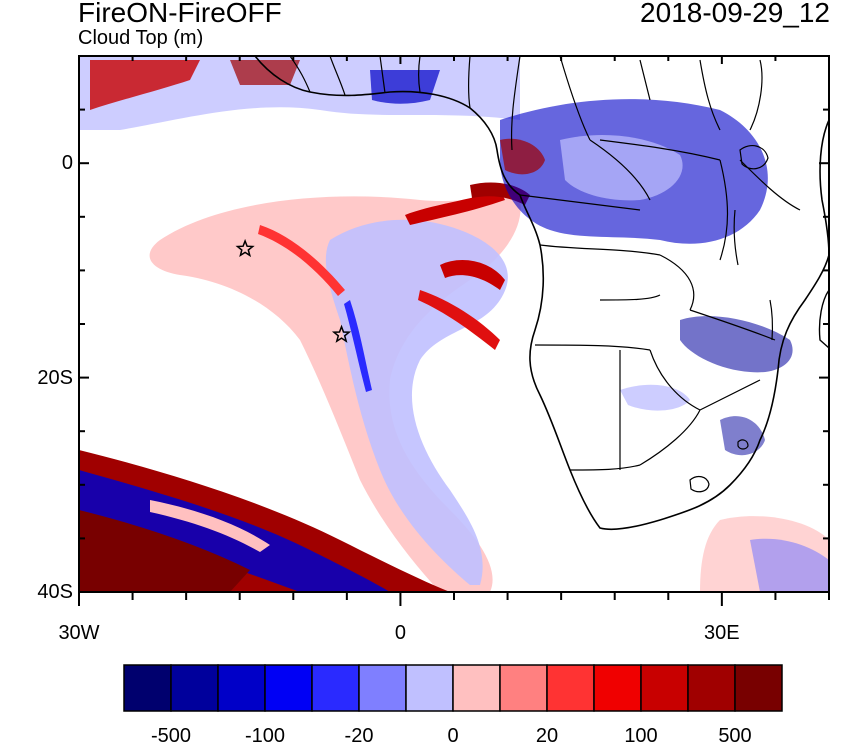 The width and height of the screenshot is (850, 747). I want to click on lake-tanganyika-outline, so click(736, 237).